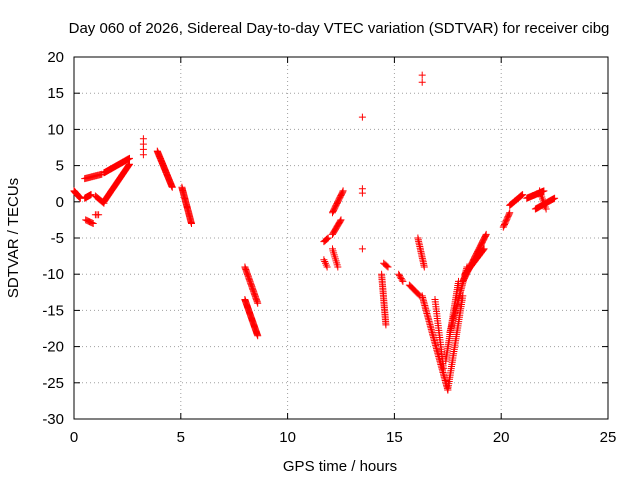 The width and height of the screenshot is (640, 480). I want to click on x-axis-label: GPS time / hours, so click(340, 466).